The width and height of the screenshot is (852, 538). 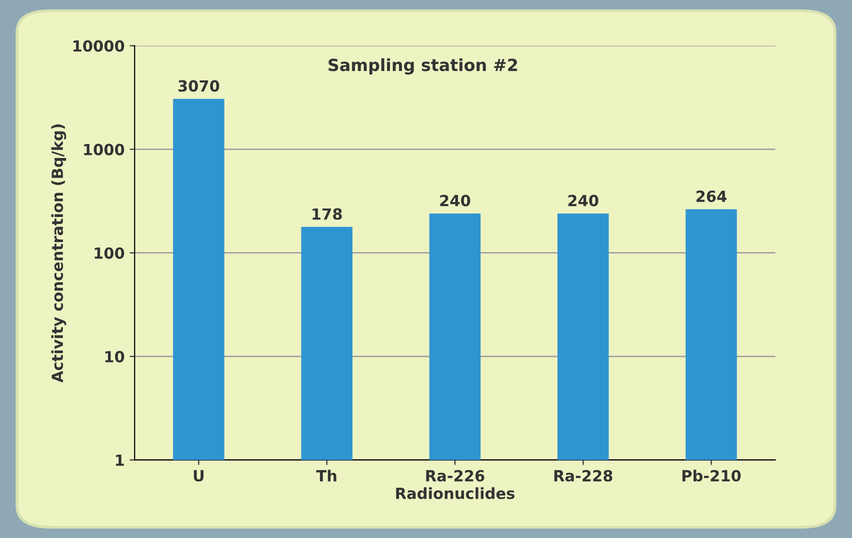 What do you see at coordinates (326, 476) in the screenshot?
I see `x-tick-label: Th` at bounding box center [326, 476].